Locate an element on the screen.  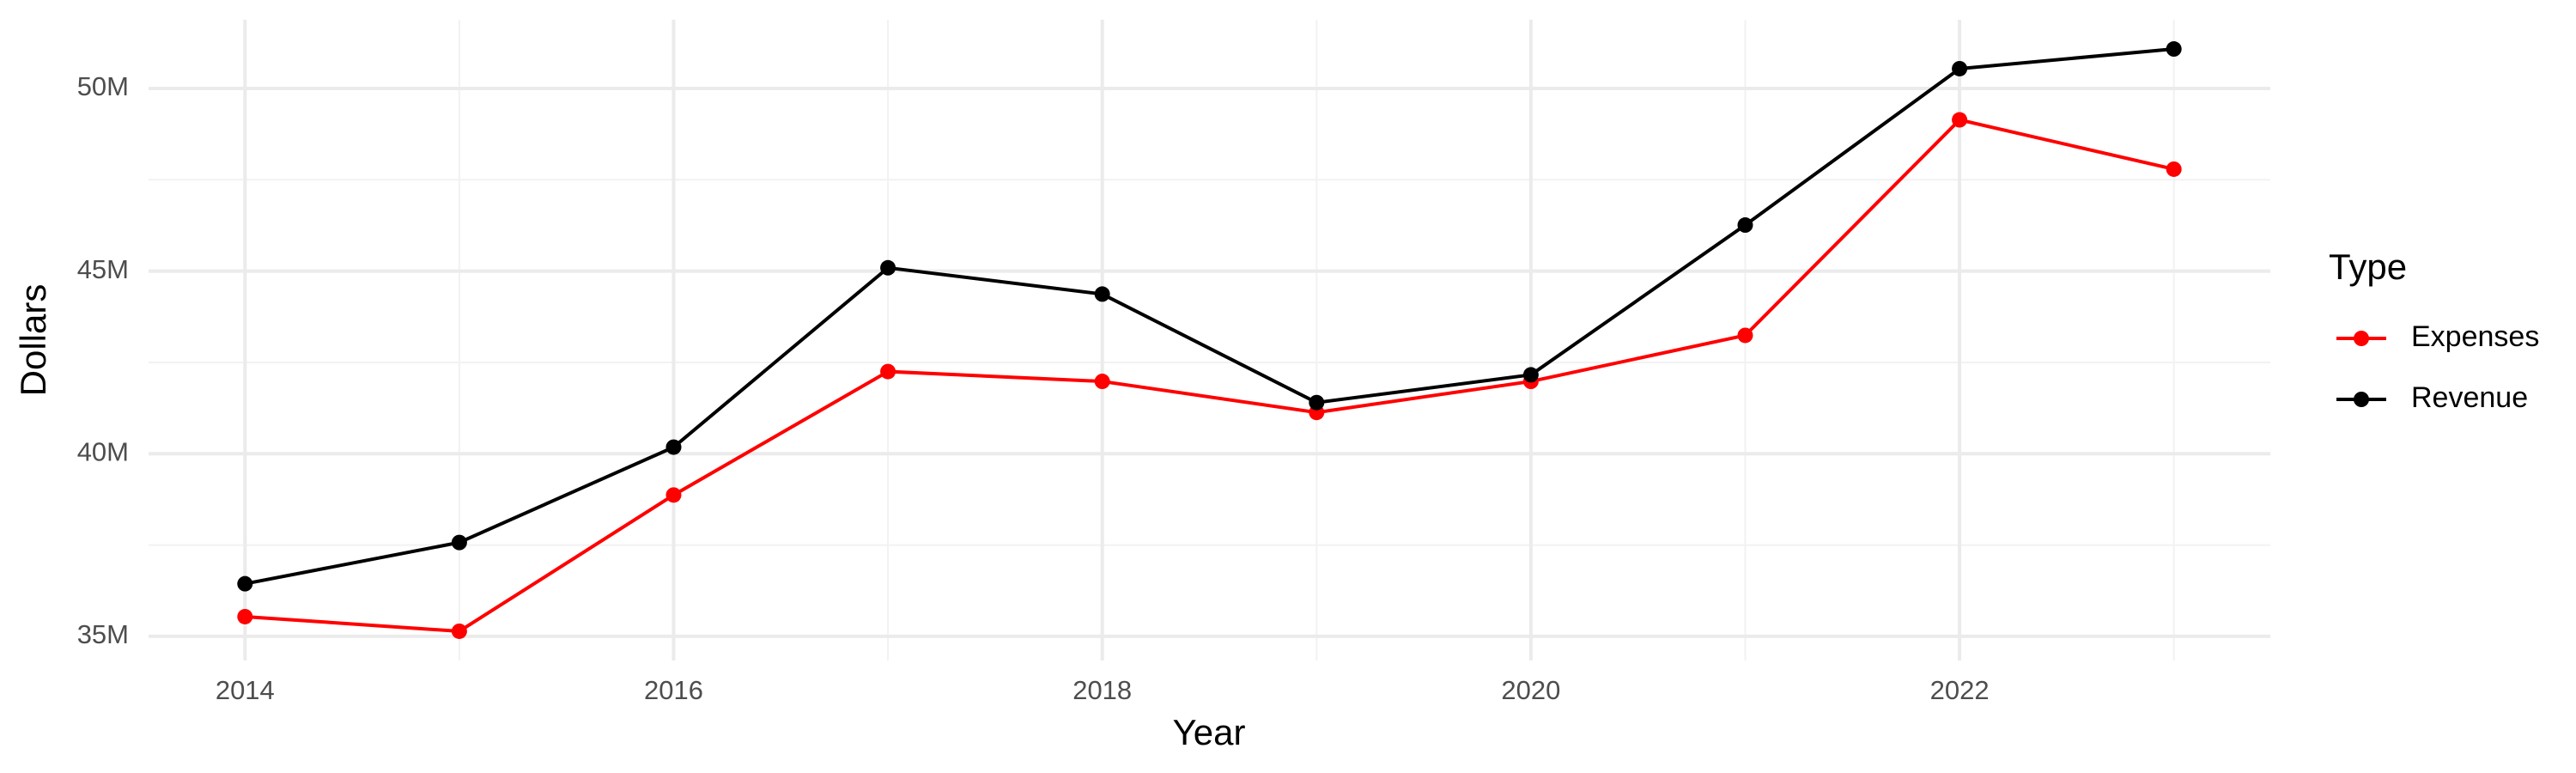
legend-label: Revenue is located at coordinates (2470, 397).